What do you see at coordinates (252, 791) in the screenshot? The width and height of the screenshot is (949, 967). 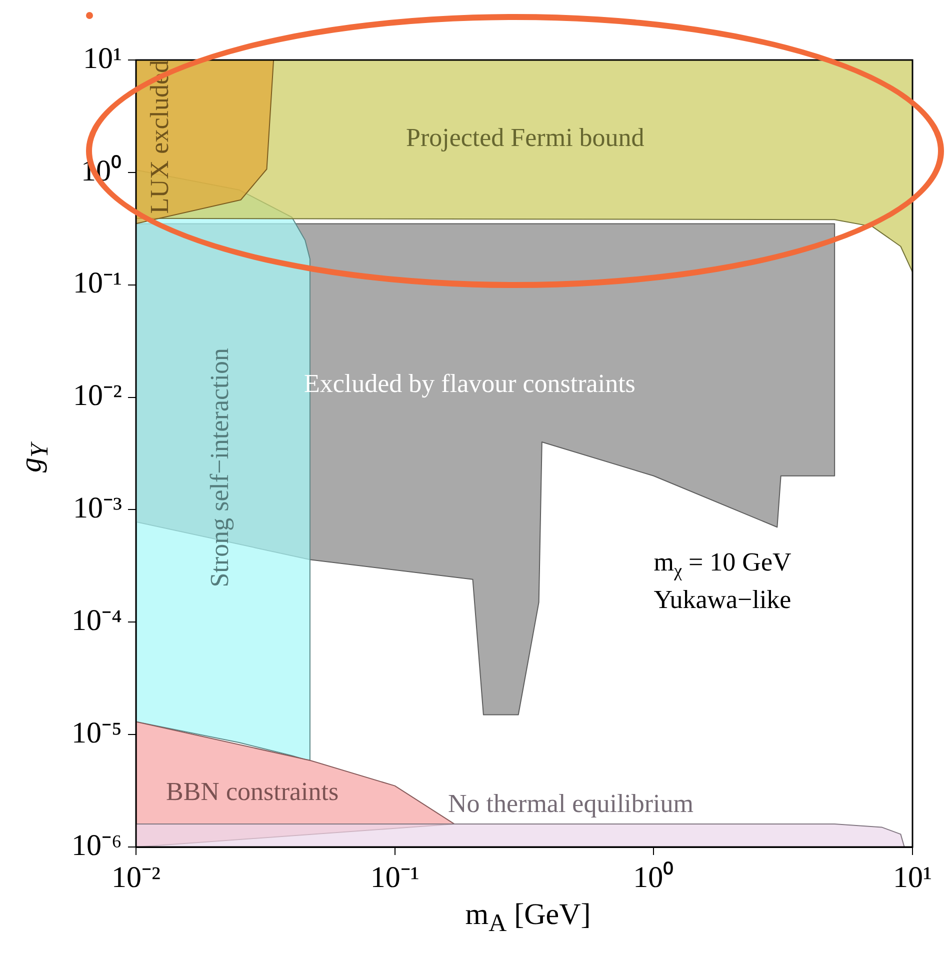 I see `series-label: BBN constraints` at bounding box center [252, 791].